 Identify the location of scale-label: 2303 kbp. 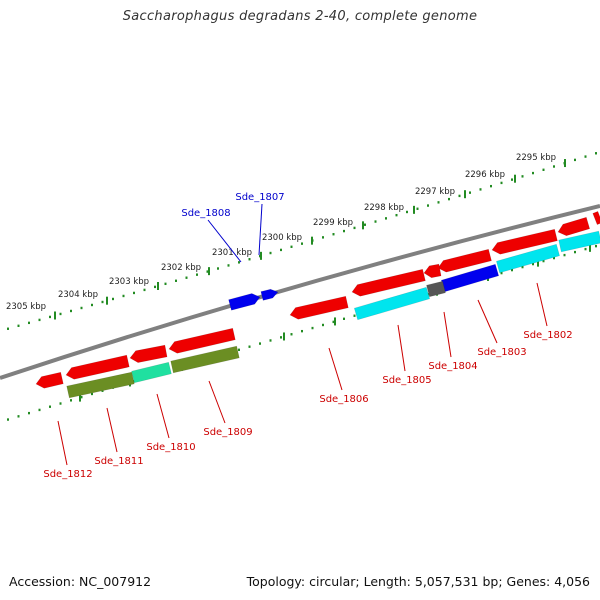
(129, 282).